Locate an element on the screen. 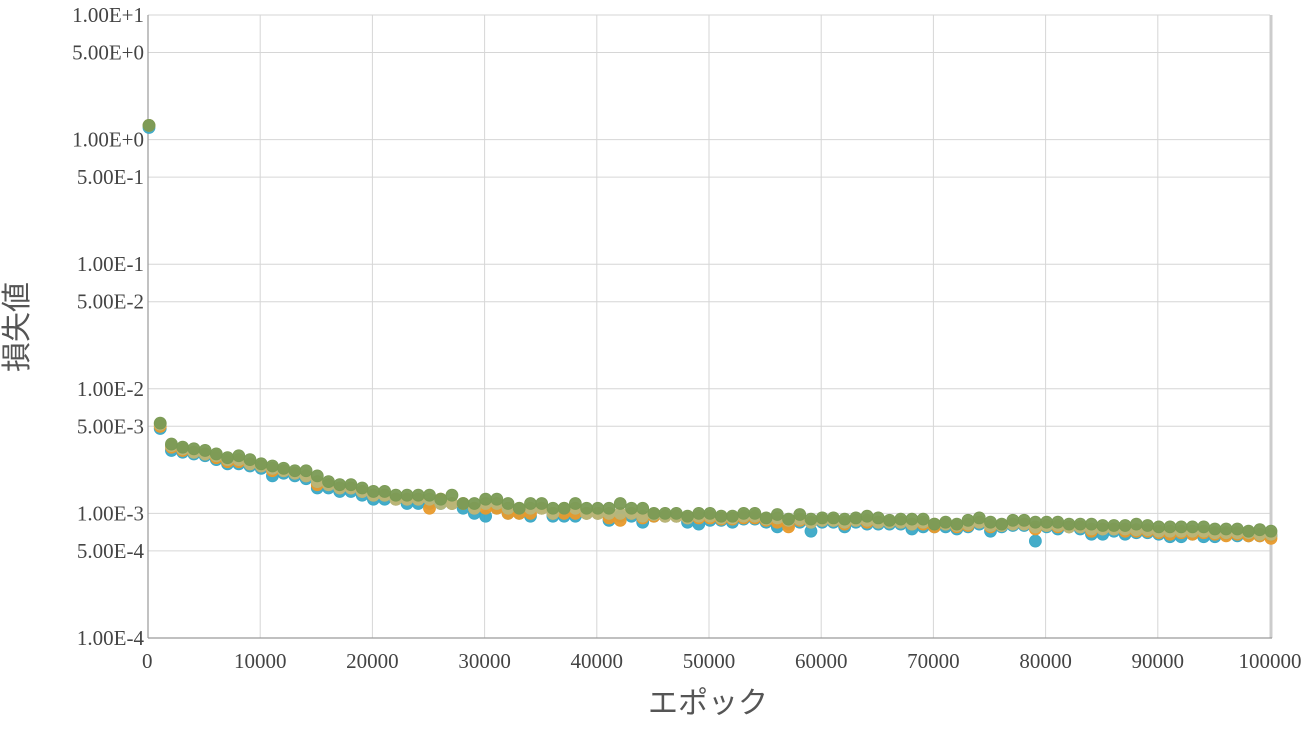 The height and width of the screenshot is (735, 1309). x-tick-label: 50000 is located at coordinates (709, 661).